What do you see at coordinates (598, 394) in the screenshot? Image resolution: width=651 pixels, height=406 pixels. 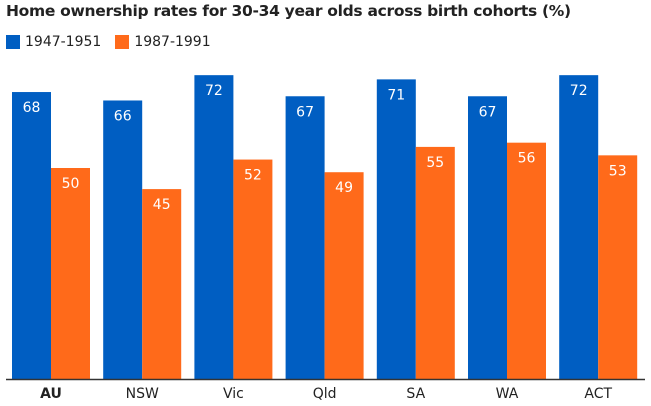 I see `x-tick-label-act: ACT` at bounding box center [598, 394].